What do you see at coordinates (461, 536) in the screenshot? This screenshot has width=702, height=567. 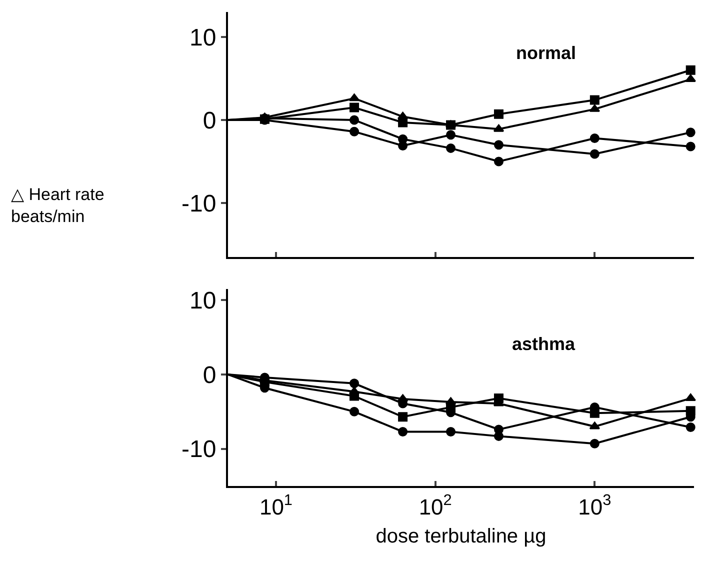 I see `x-axis-title: dose terbutaline µg` at bounding box center [461, 536].